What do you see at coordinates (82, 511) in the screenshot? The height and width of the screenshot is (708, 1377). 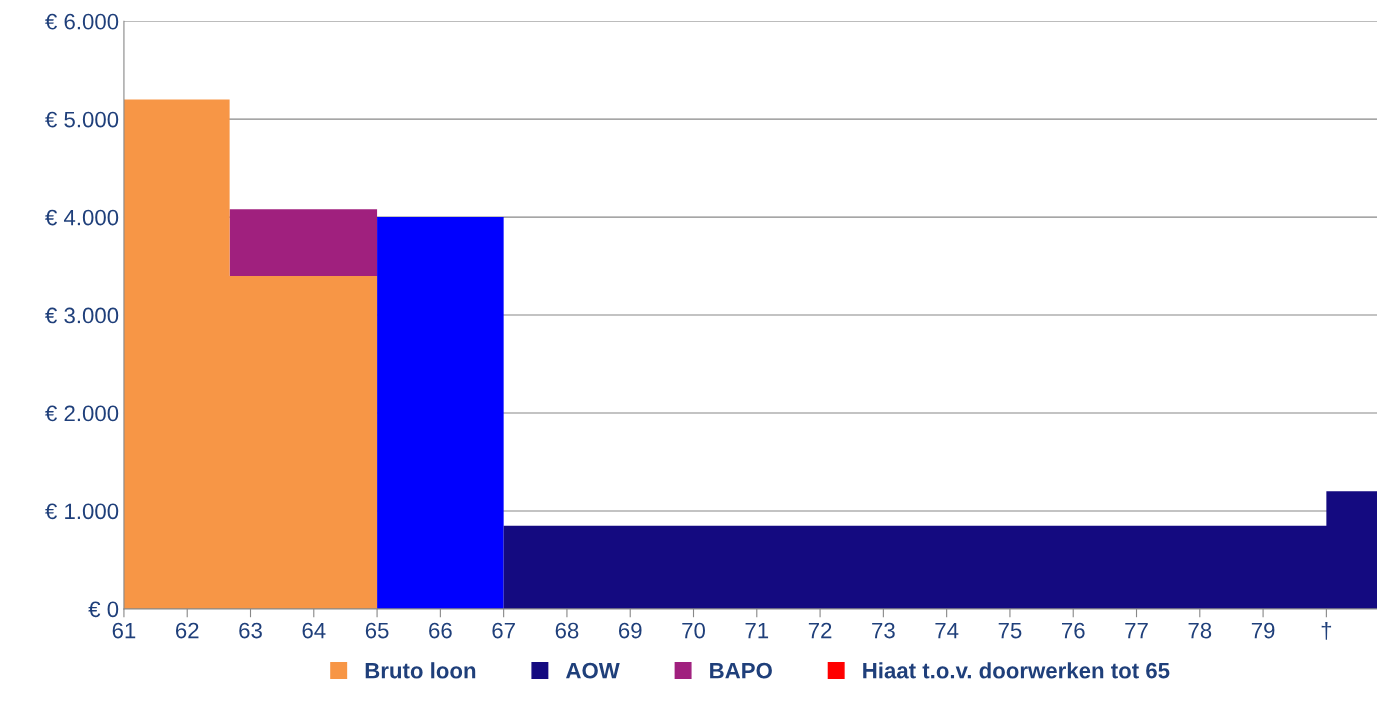 I see `y-tick-label: € 1.000` at bounding box center [82, 511].